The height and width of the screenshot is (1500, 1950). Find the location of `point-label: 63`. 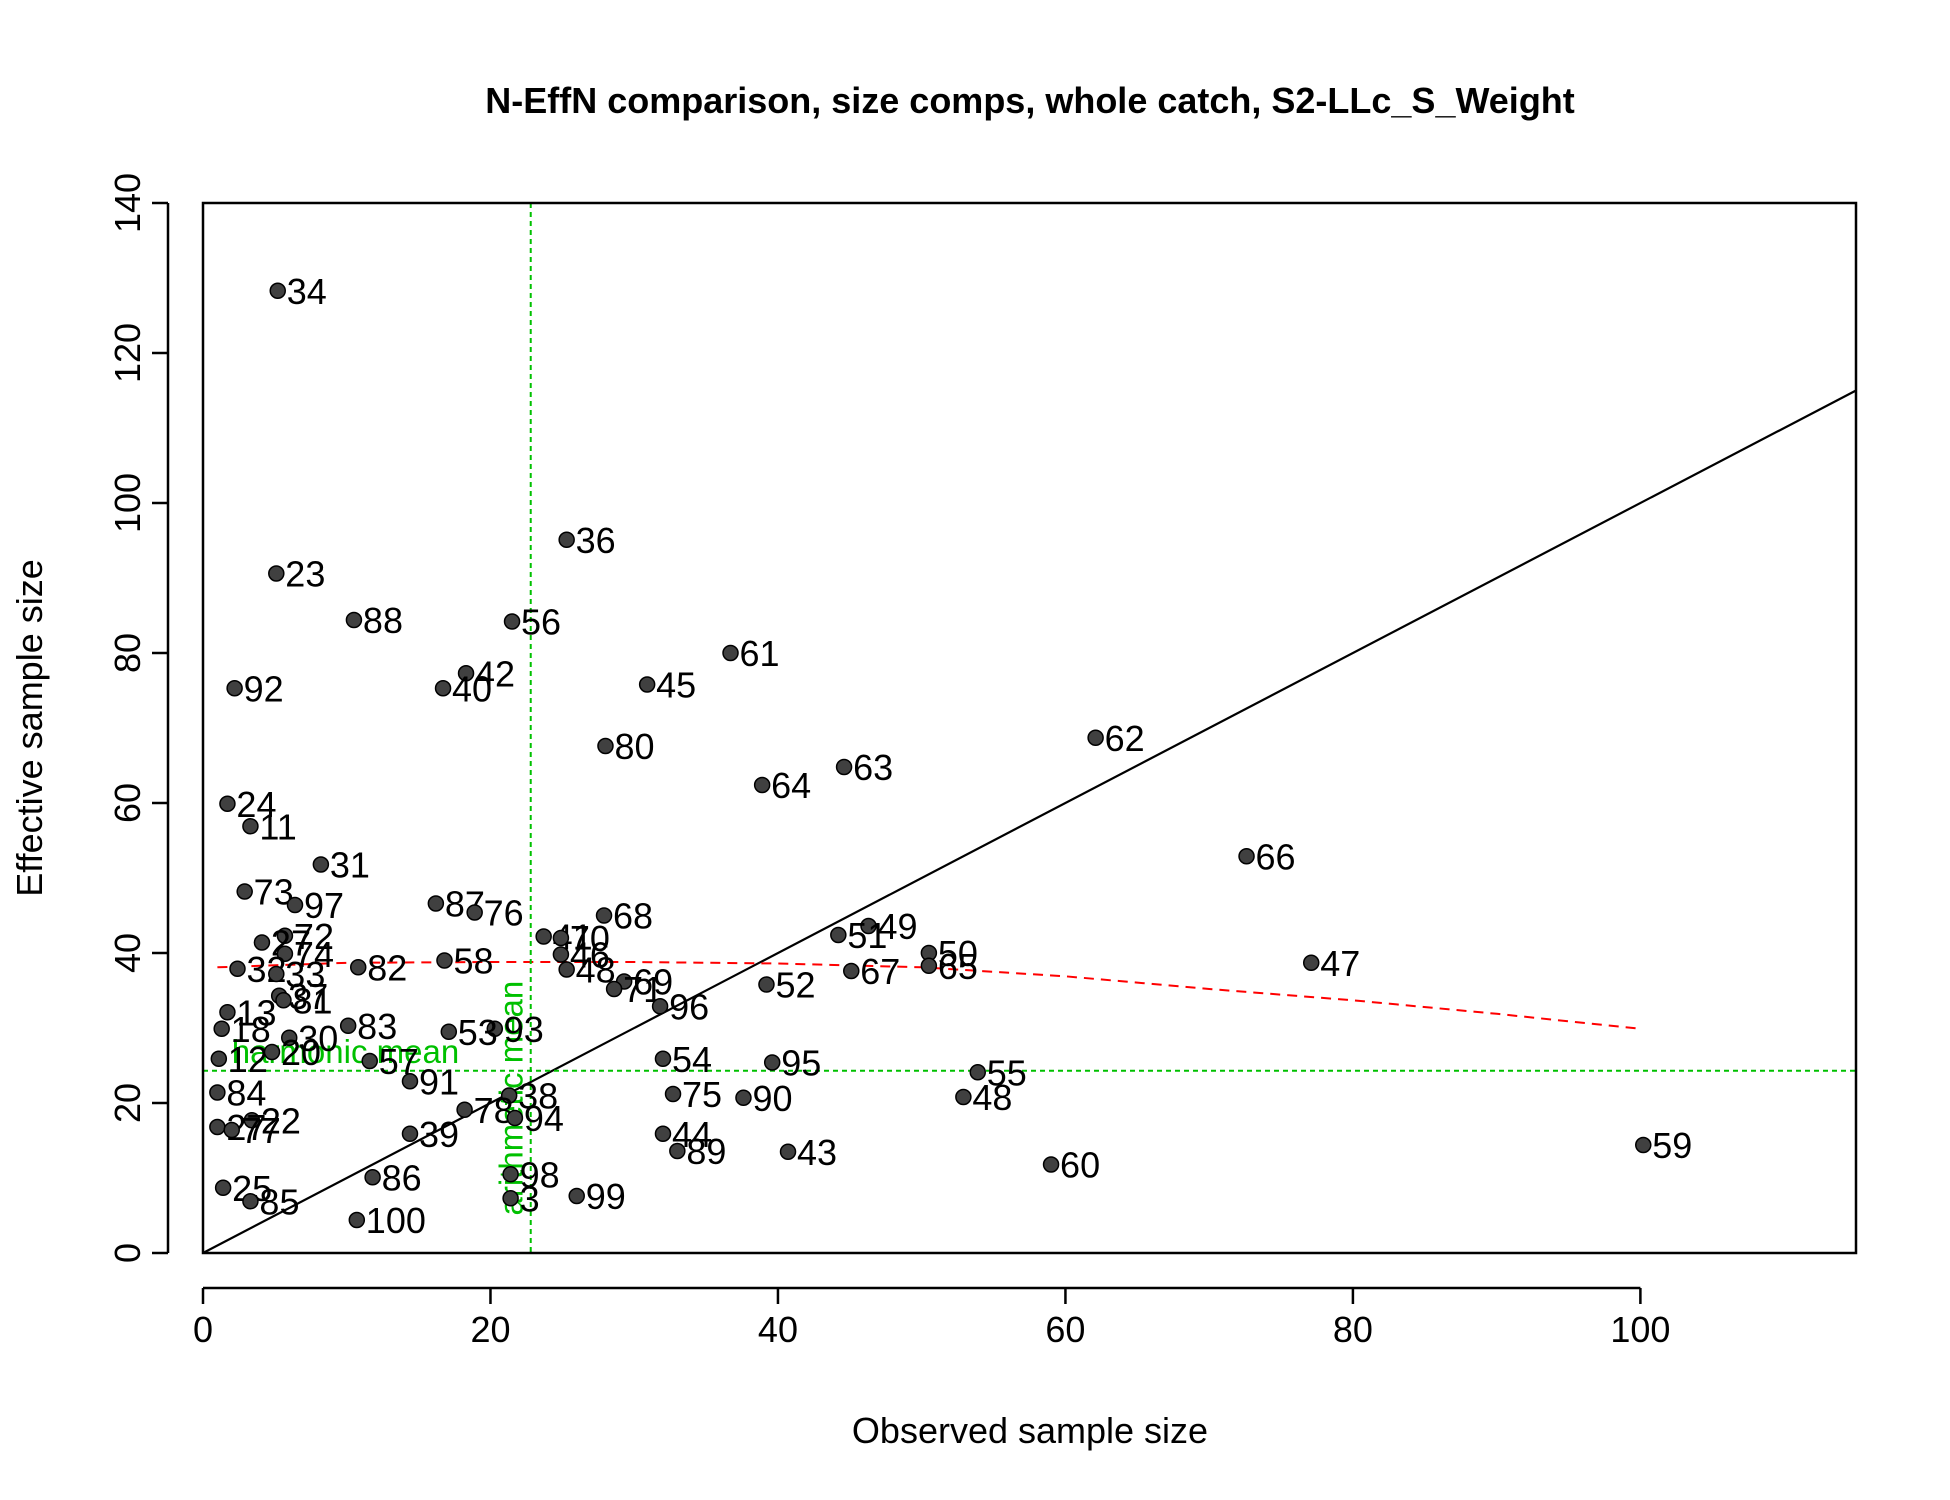

point-label: 63 is located at coordinates (873, 767).